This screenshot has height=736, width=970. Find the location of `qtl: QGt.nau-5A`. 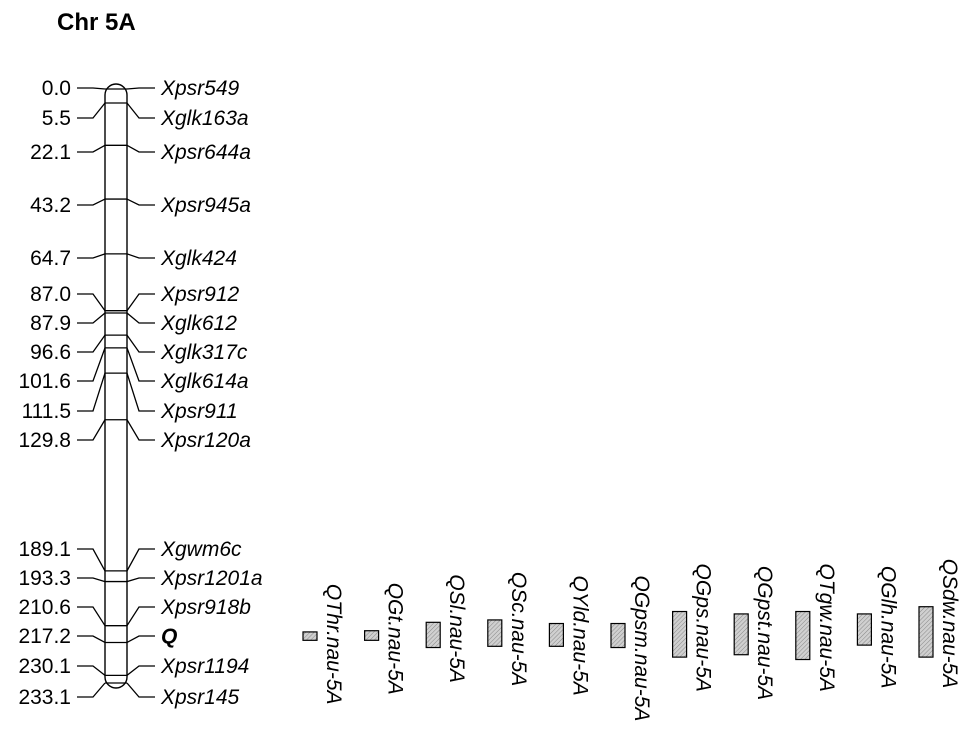

qtl: QGt.nau-5A is located at coordinates (385, 639).